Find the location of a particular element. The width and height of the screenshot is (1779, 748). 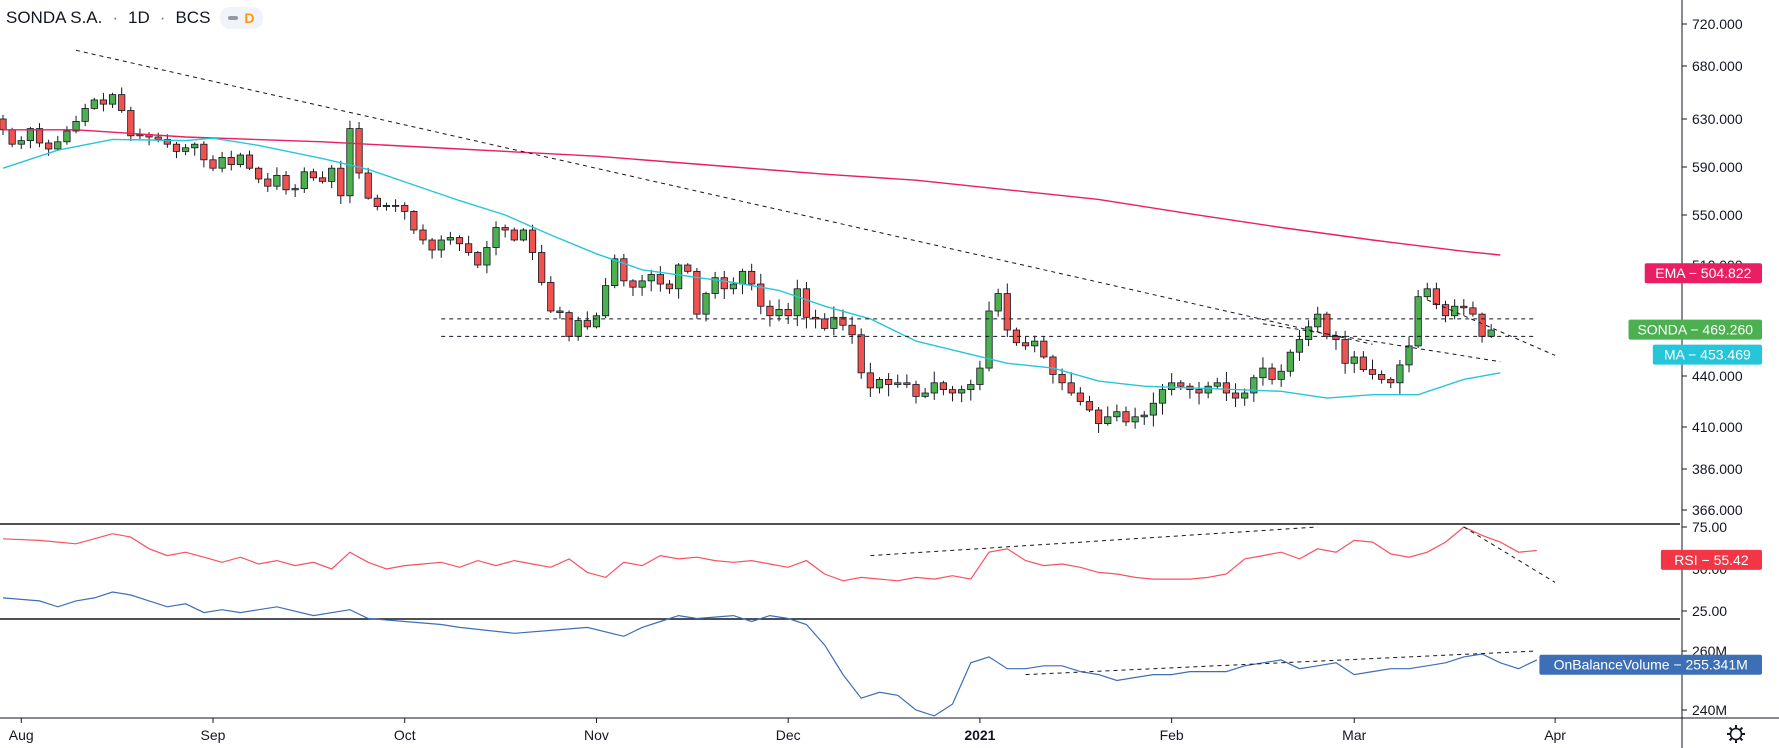

interval-label: 1D is located at coordinates (139, 17).